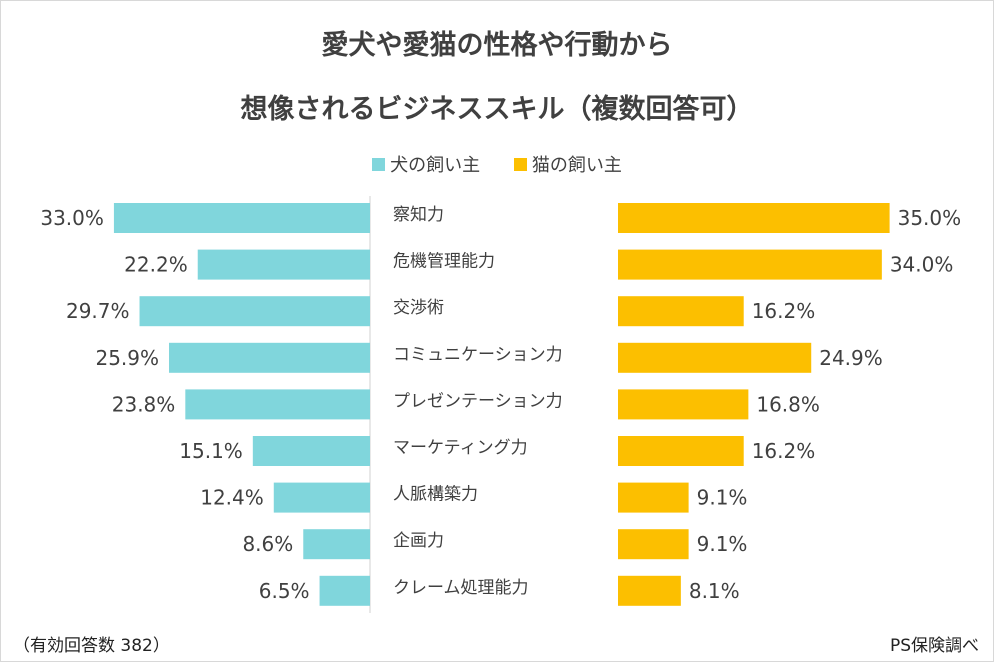 Image resolution: width=994 pixels, height=662 pixels. I want to click on data-label-dog: 25.9%, so click(127, 358).